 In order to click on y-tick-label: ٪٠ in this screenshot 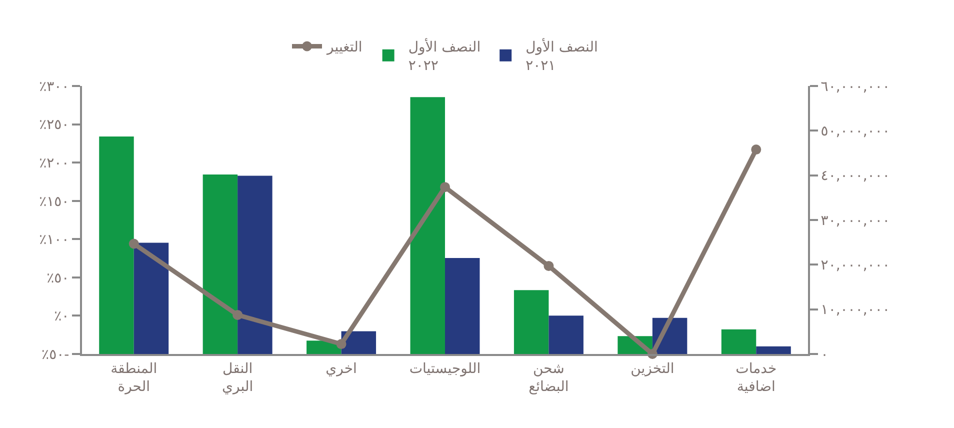, I will do `click(62, 316)`.